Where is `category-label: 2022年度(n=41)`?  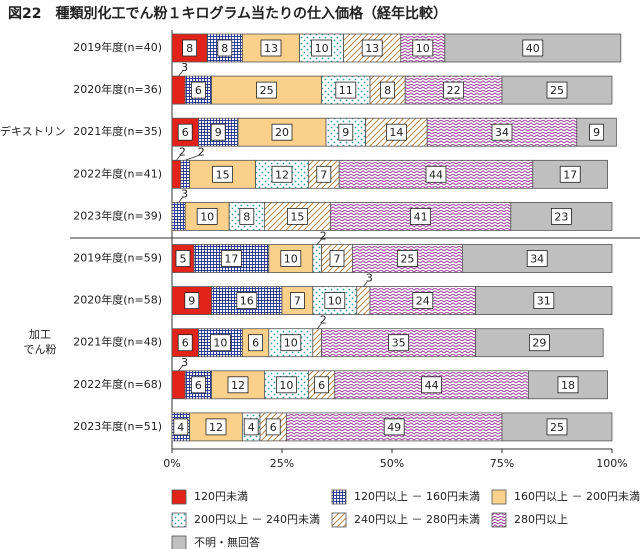
category-label: 2022年度(n=41) is located at coordinates (117, 173).